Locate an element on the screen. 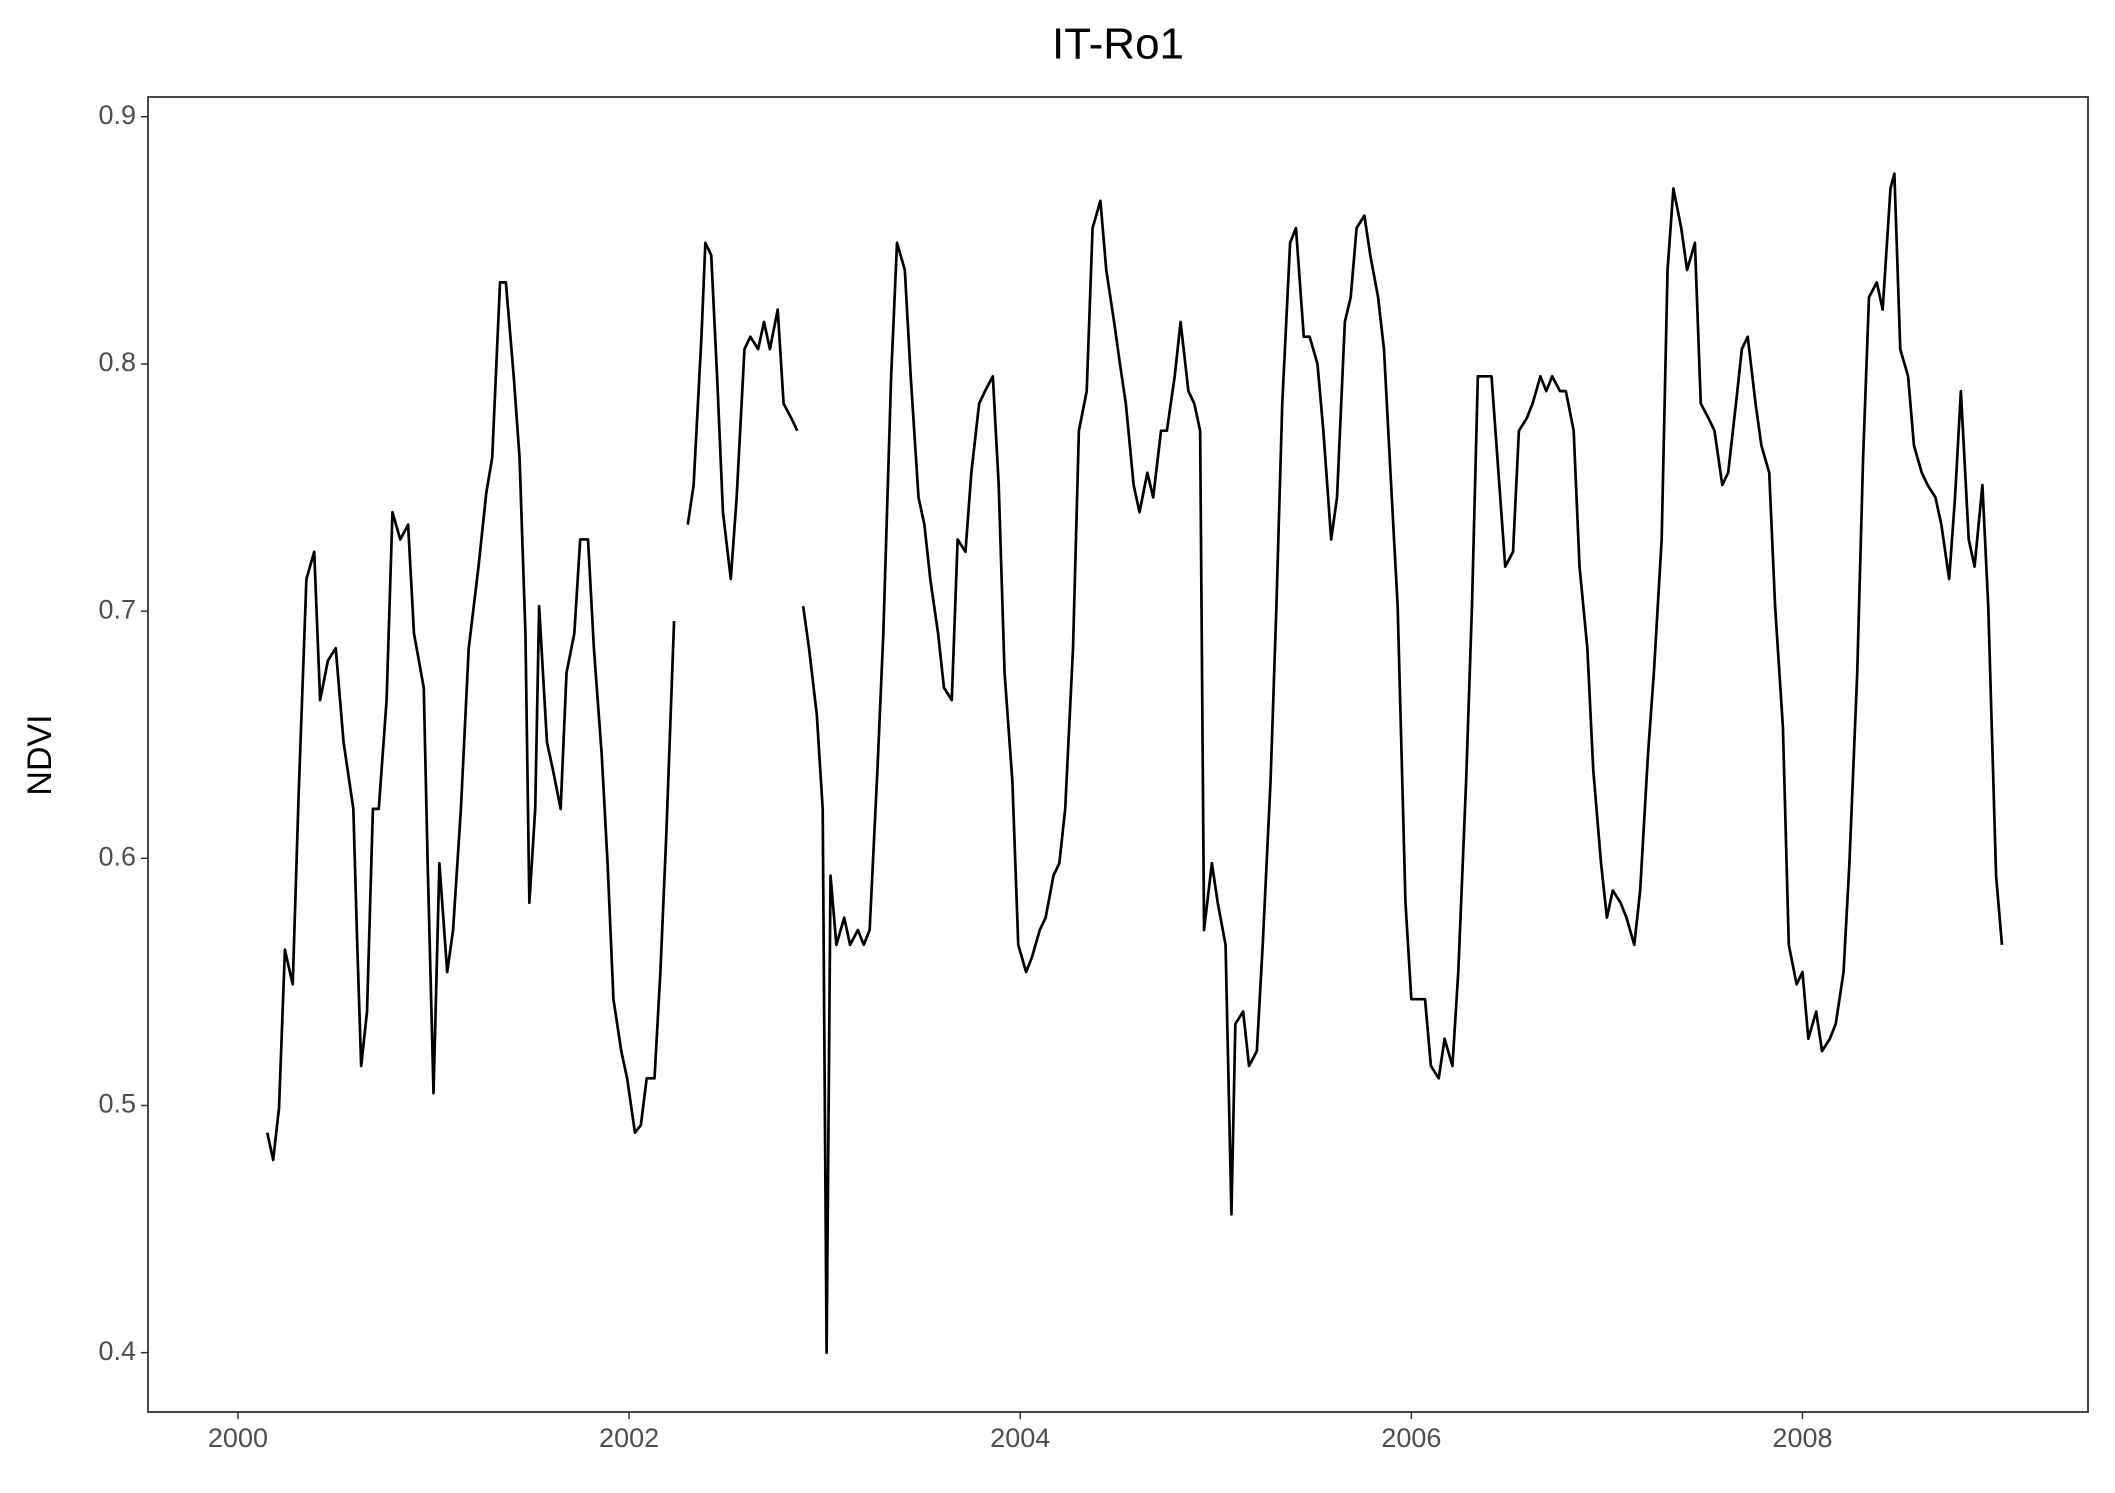  y-tick-label: 0.6 is located at coordinates (117, 856).